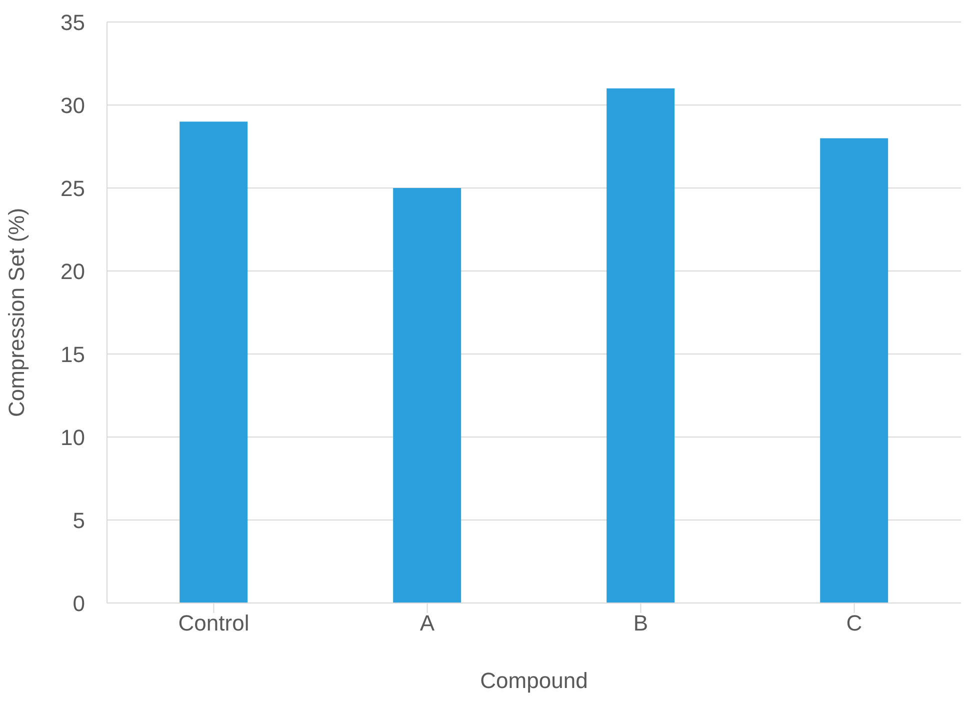 The width and height of the screenshot is (969, 704). I want to click on x-tick-label: A, so click(427, 623).